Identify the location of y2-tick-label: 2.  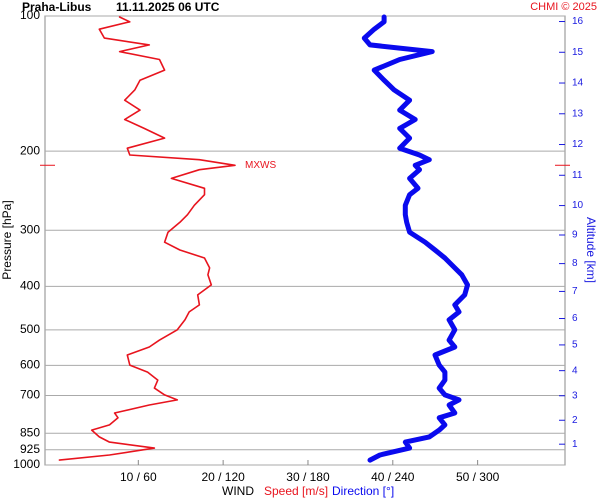
(575, 420).